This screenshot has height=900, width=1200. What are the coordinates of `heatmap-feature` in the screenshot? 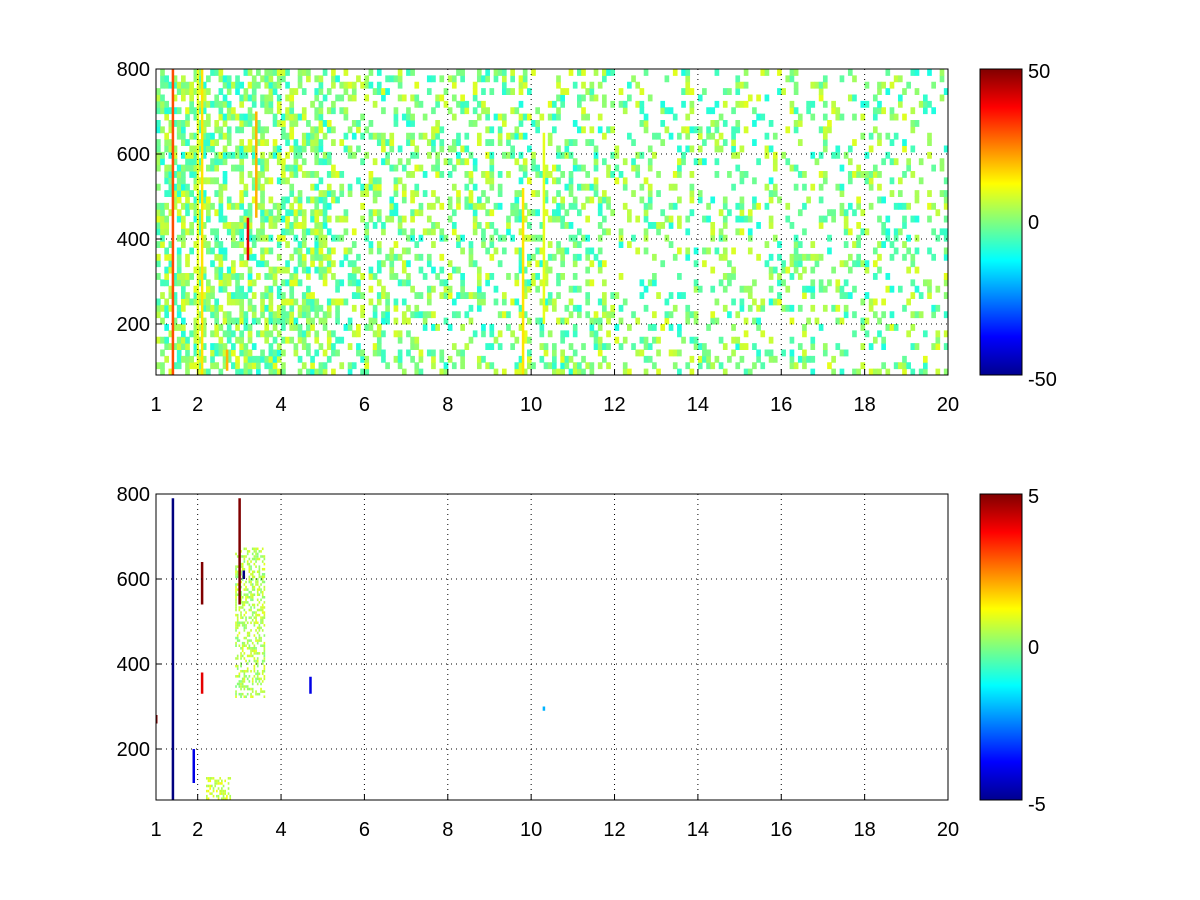 It's located at (227, 360).